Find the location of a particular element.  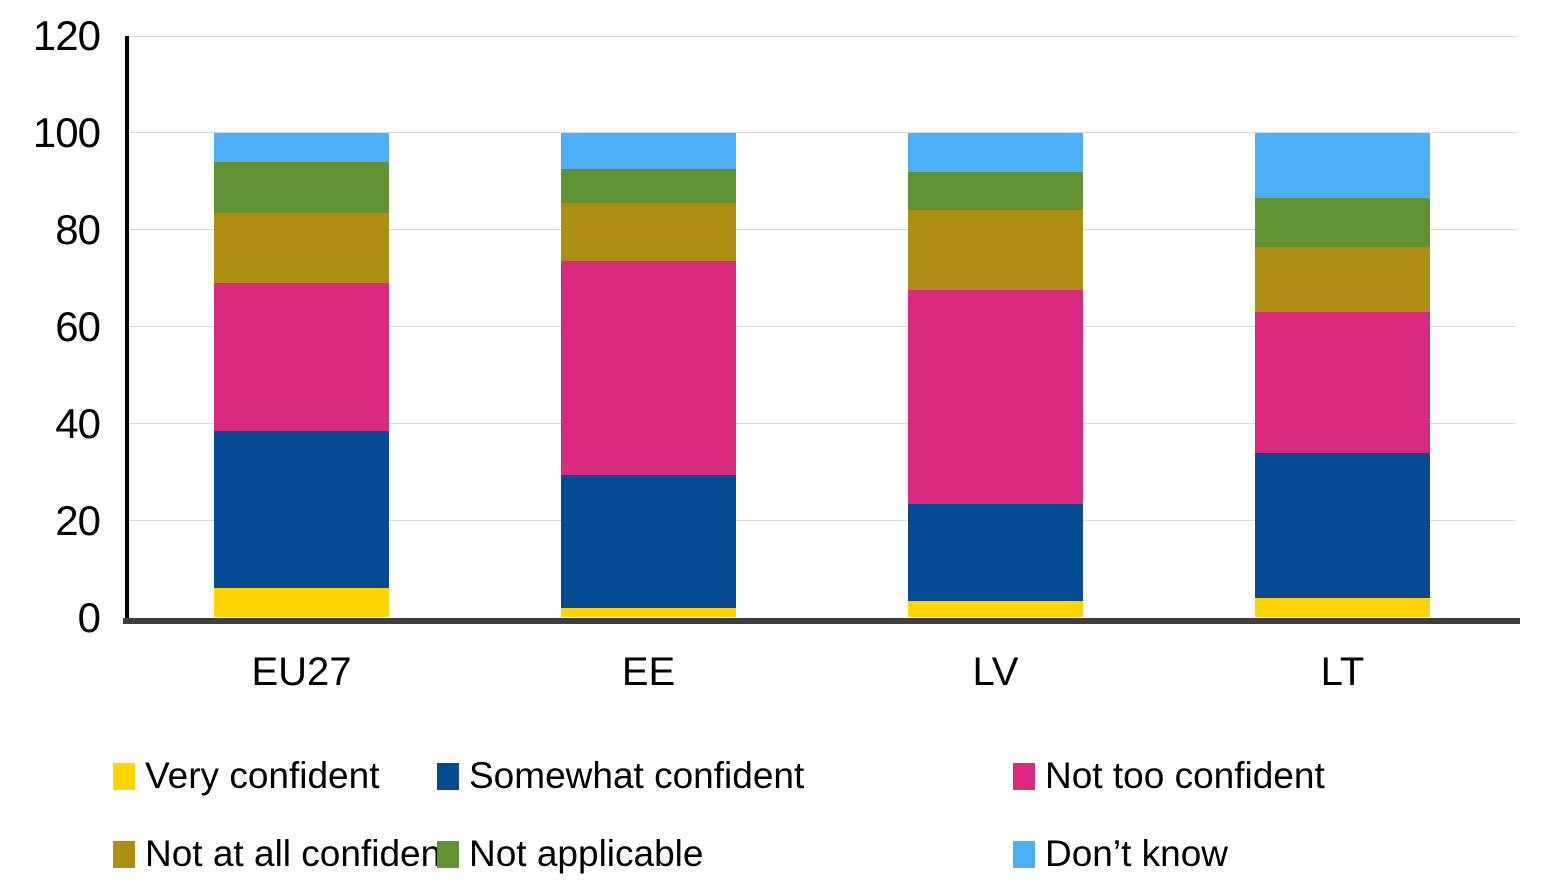

legend-item-not-applicable: Not applicable is located at coordinates (570, 854).